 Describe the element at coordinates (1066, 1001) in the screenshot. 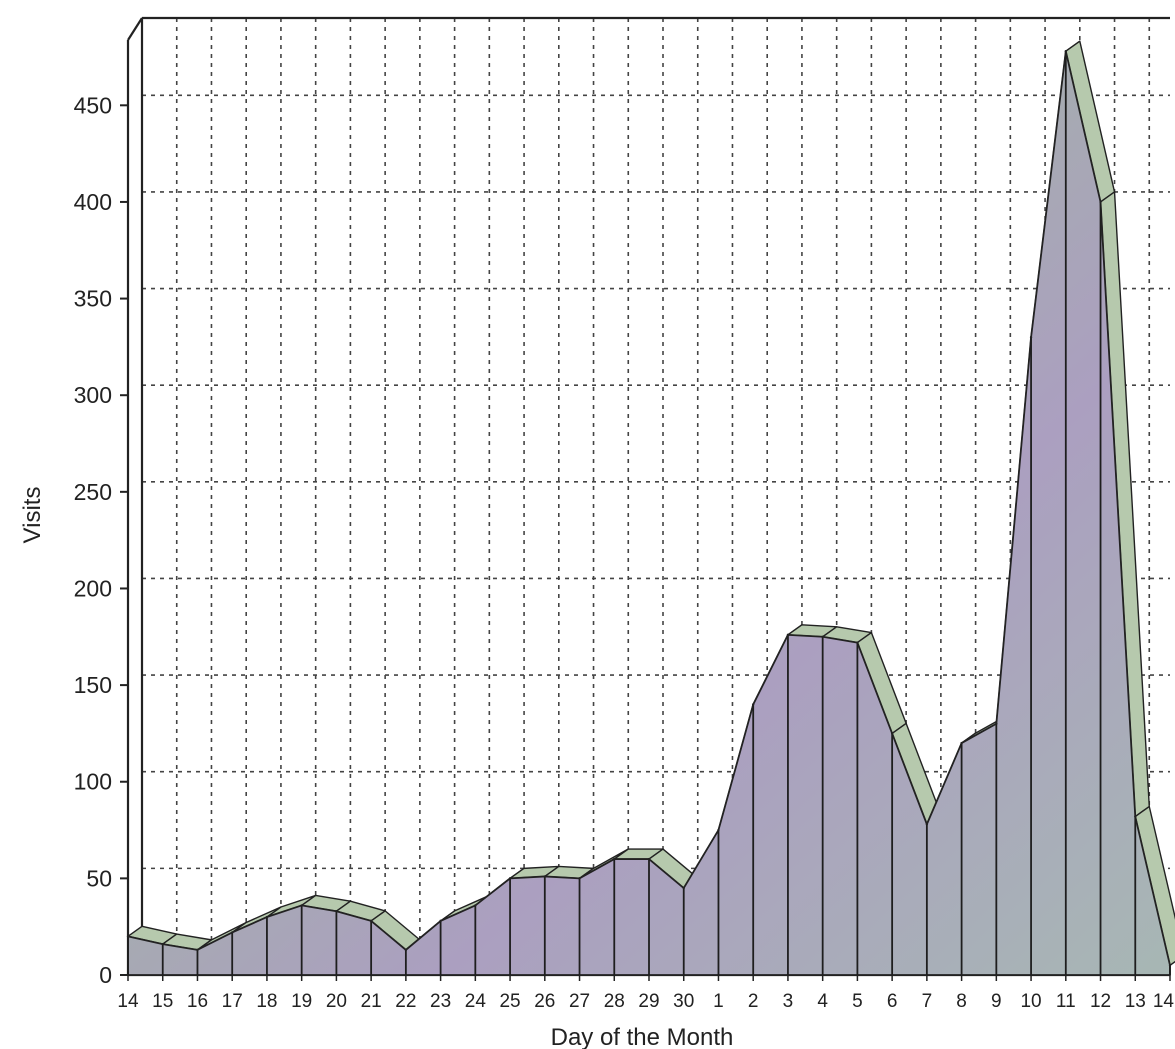

I see `x-tick-label: 11` at that location.